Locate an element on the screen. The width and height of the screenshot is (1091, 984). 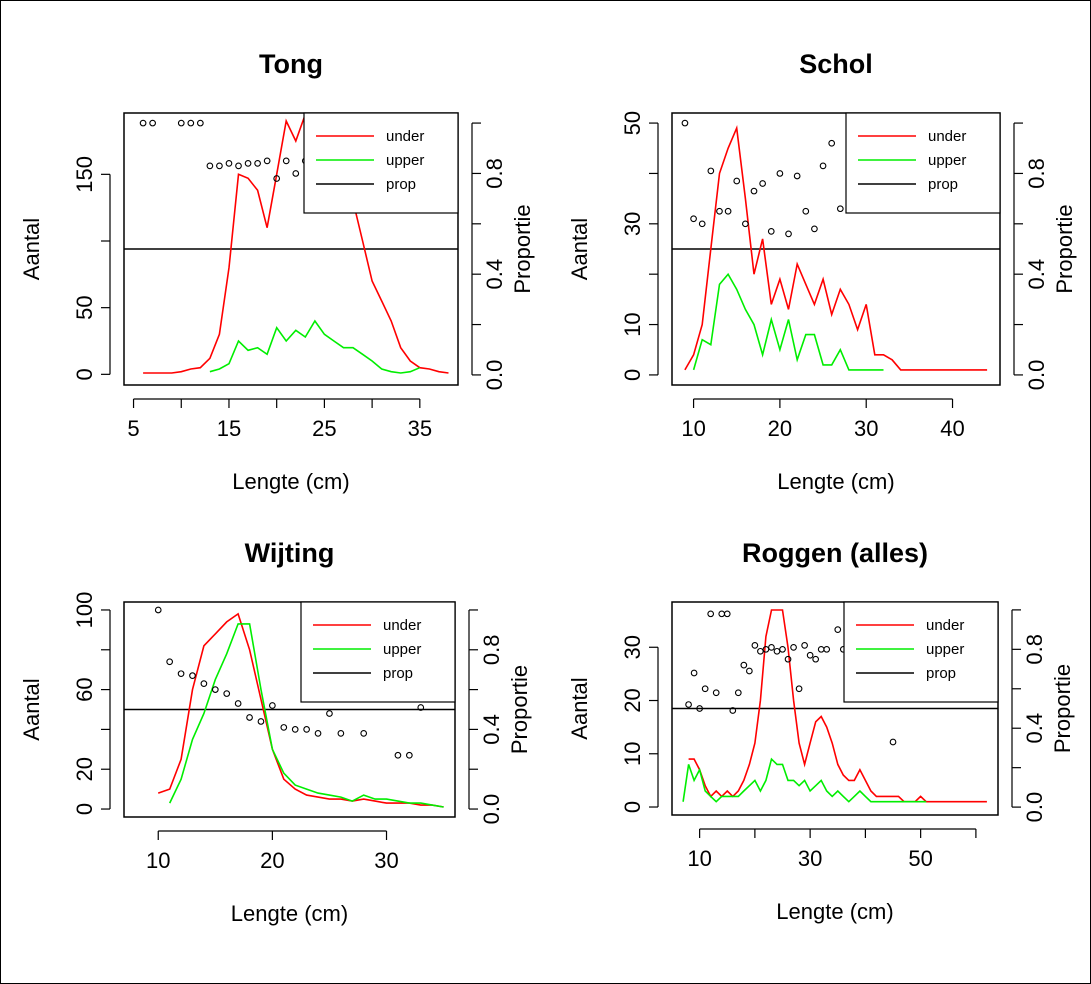
y-tick-label: 60 is located at coordinates (84, 689).